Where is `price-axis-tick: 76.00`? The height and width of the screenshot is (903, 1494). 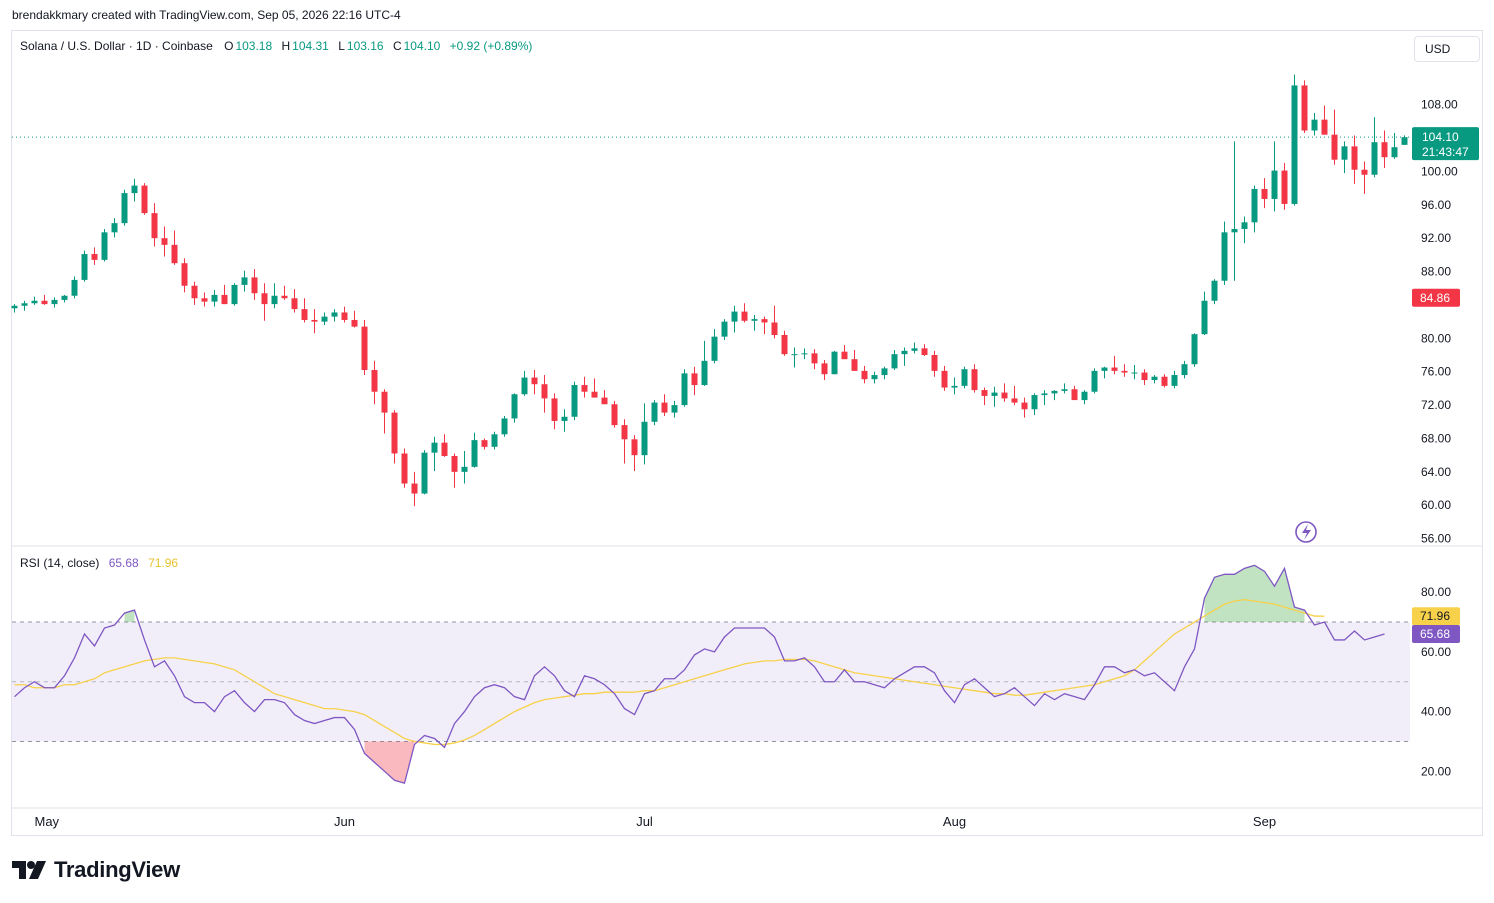
price-axis-tick: 76.00 is located at coordinates (1436, 372).